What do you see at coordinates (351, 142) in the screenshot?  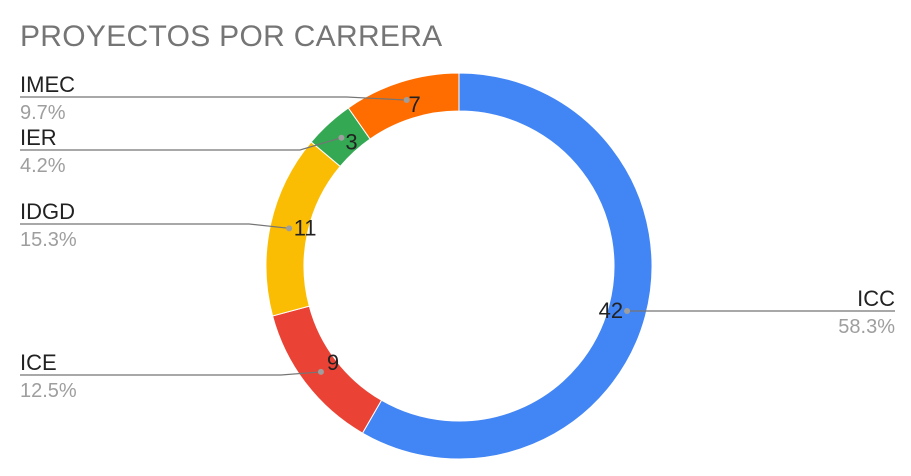 I see `value-label-ier: 3` at bounding box center [351, 142].